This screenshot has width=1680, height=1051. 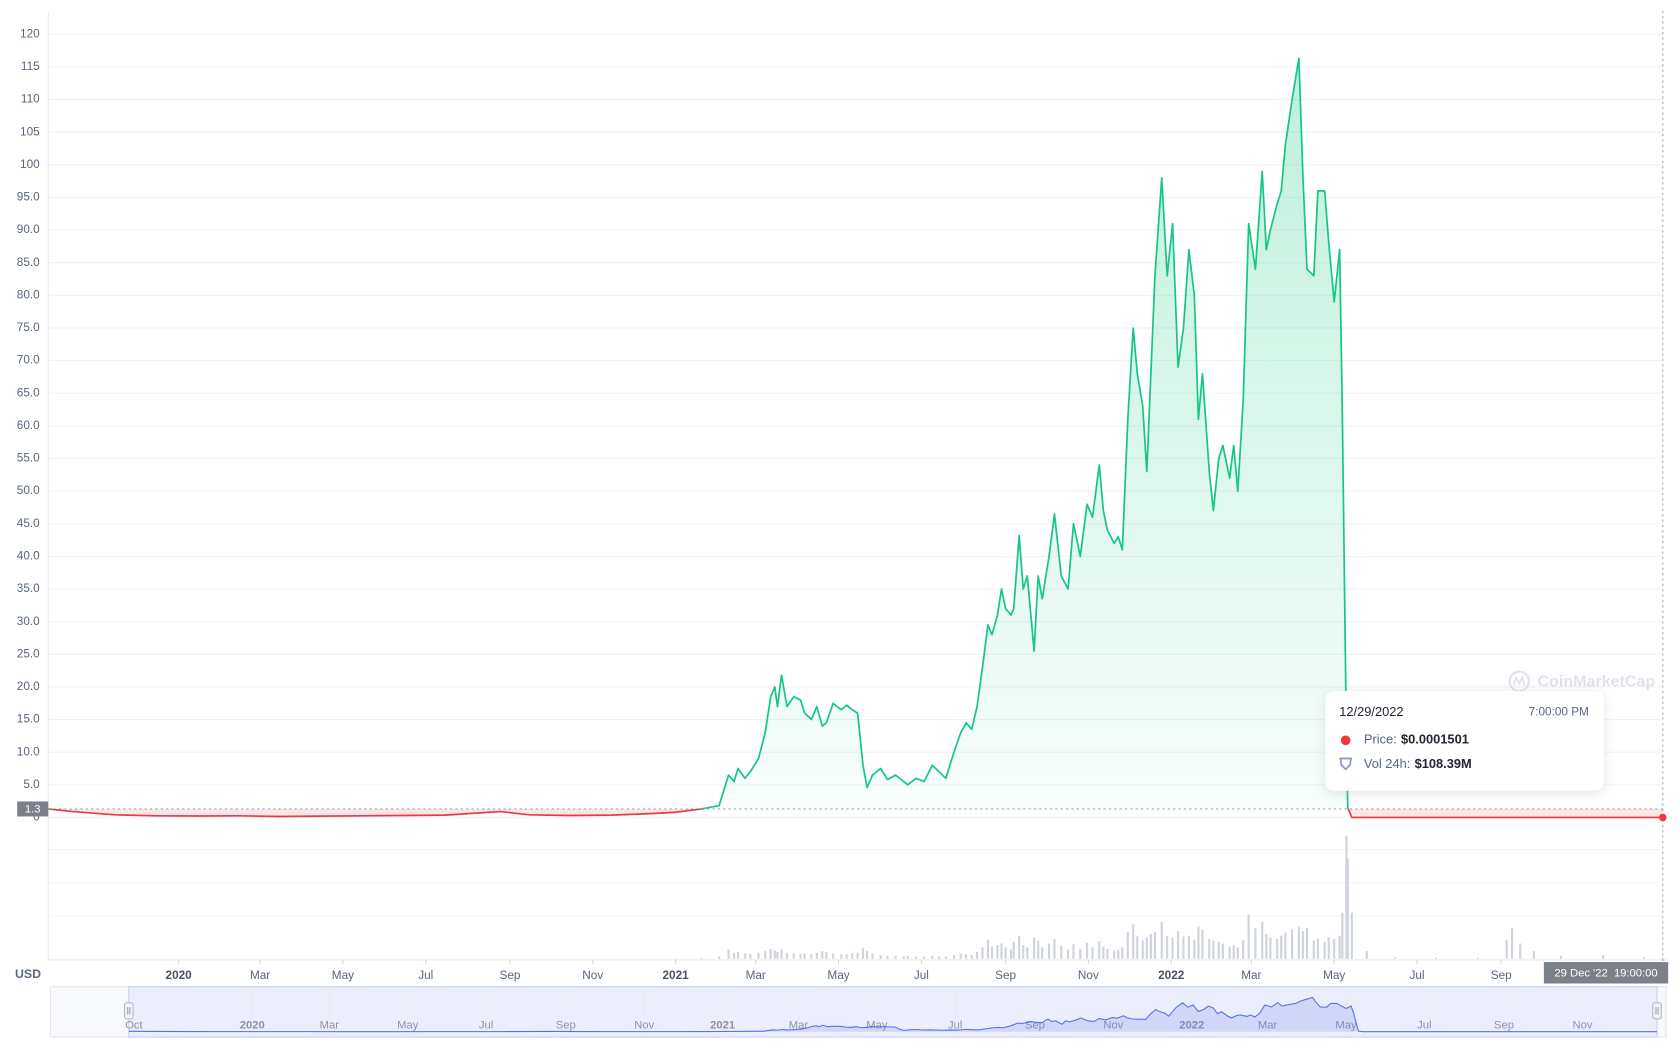 I want to click on tooltip-volume-icon, so click(x=1346, y=764).